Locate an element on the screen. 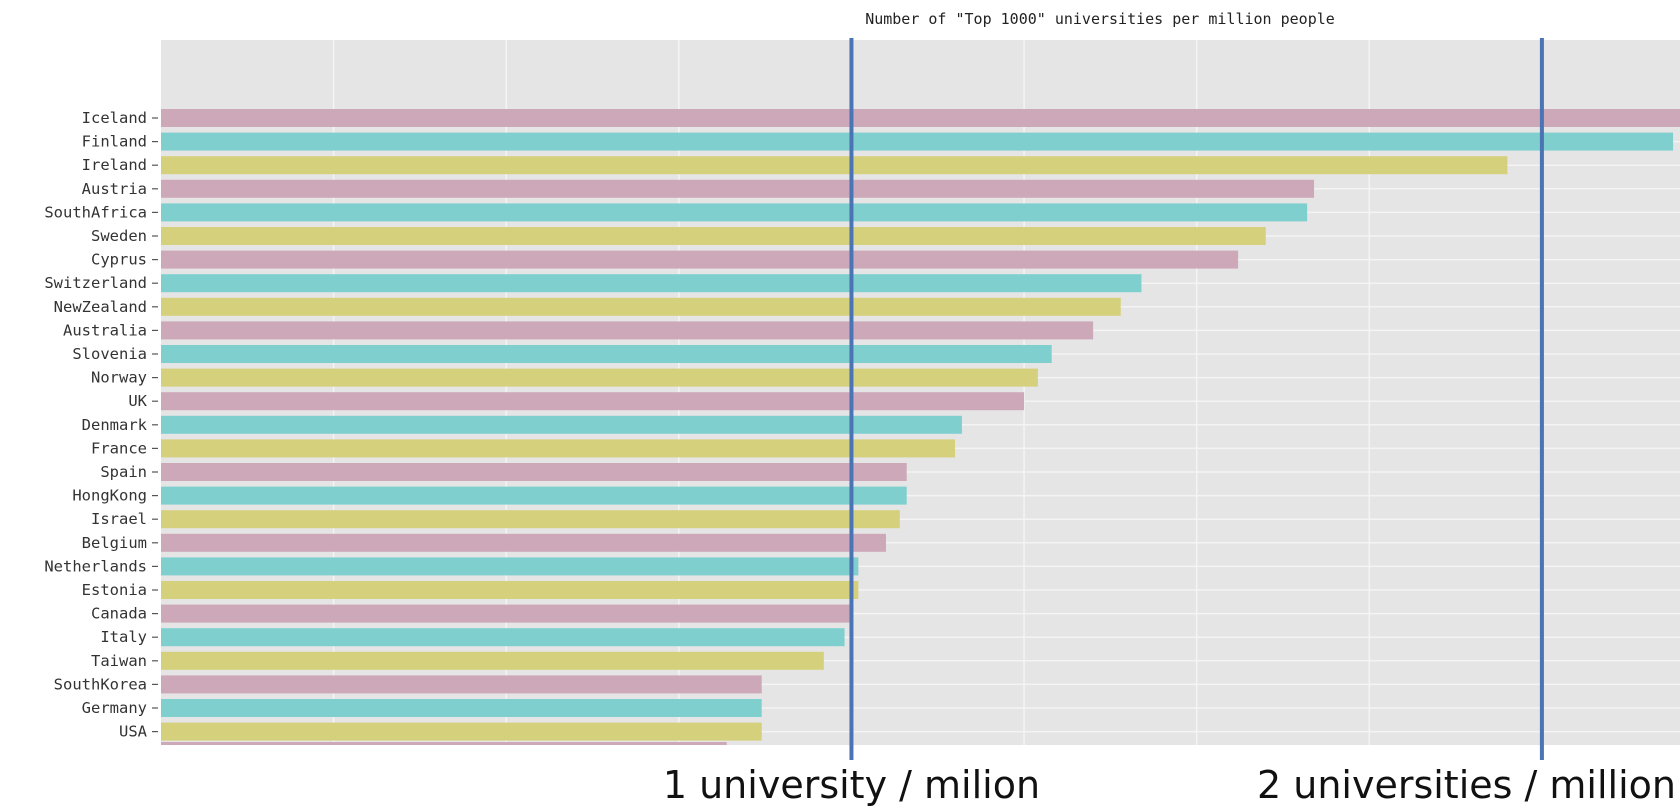  category-label: Slovenia is located at coordinates (109, 354).